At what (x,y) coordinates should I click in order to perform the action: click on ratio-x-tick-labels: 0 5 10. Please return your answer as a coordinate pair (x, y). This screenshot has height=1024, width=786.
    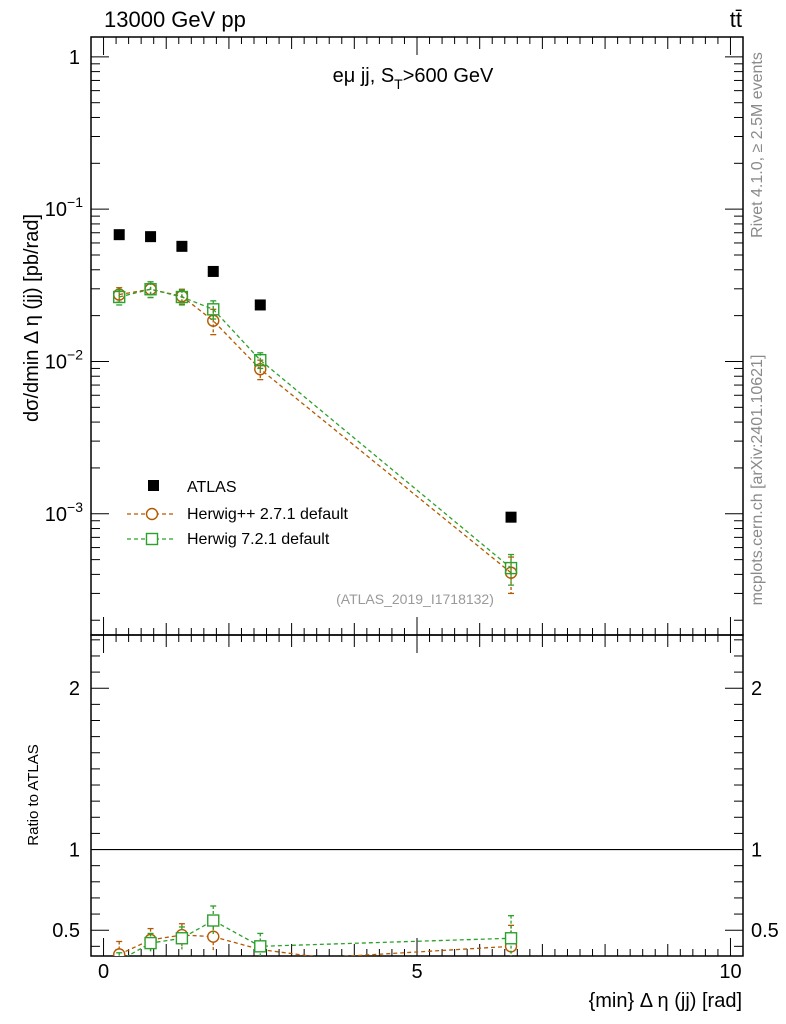
    Looking at the image, I should click on (420, 972).